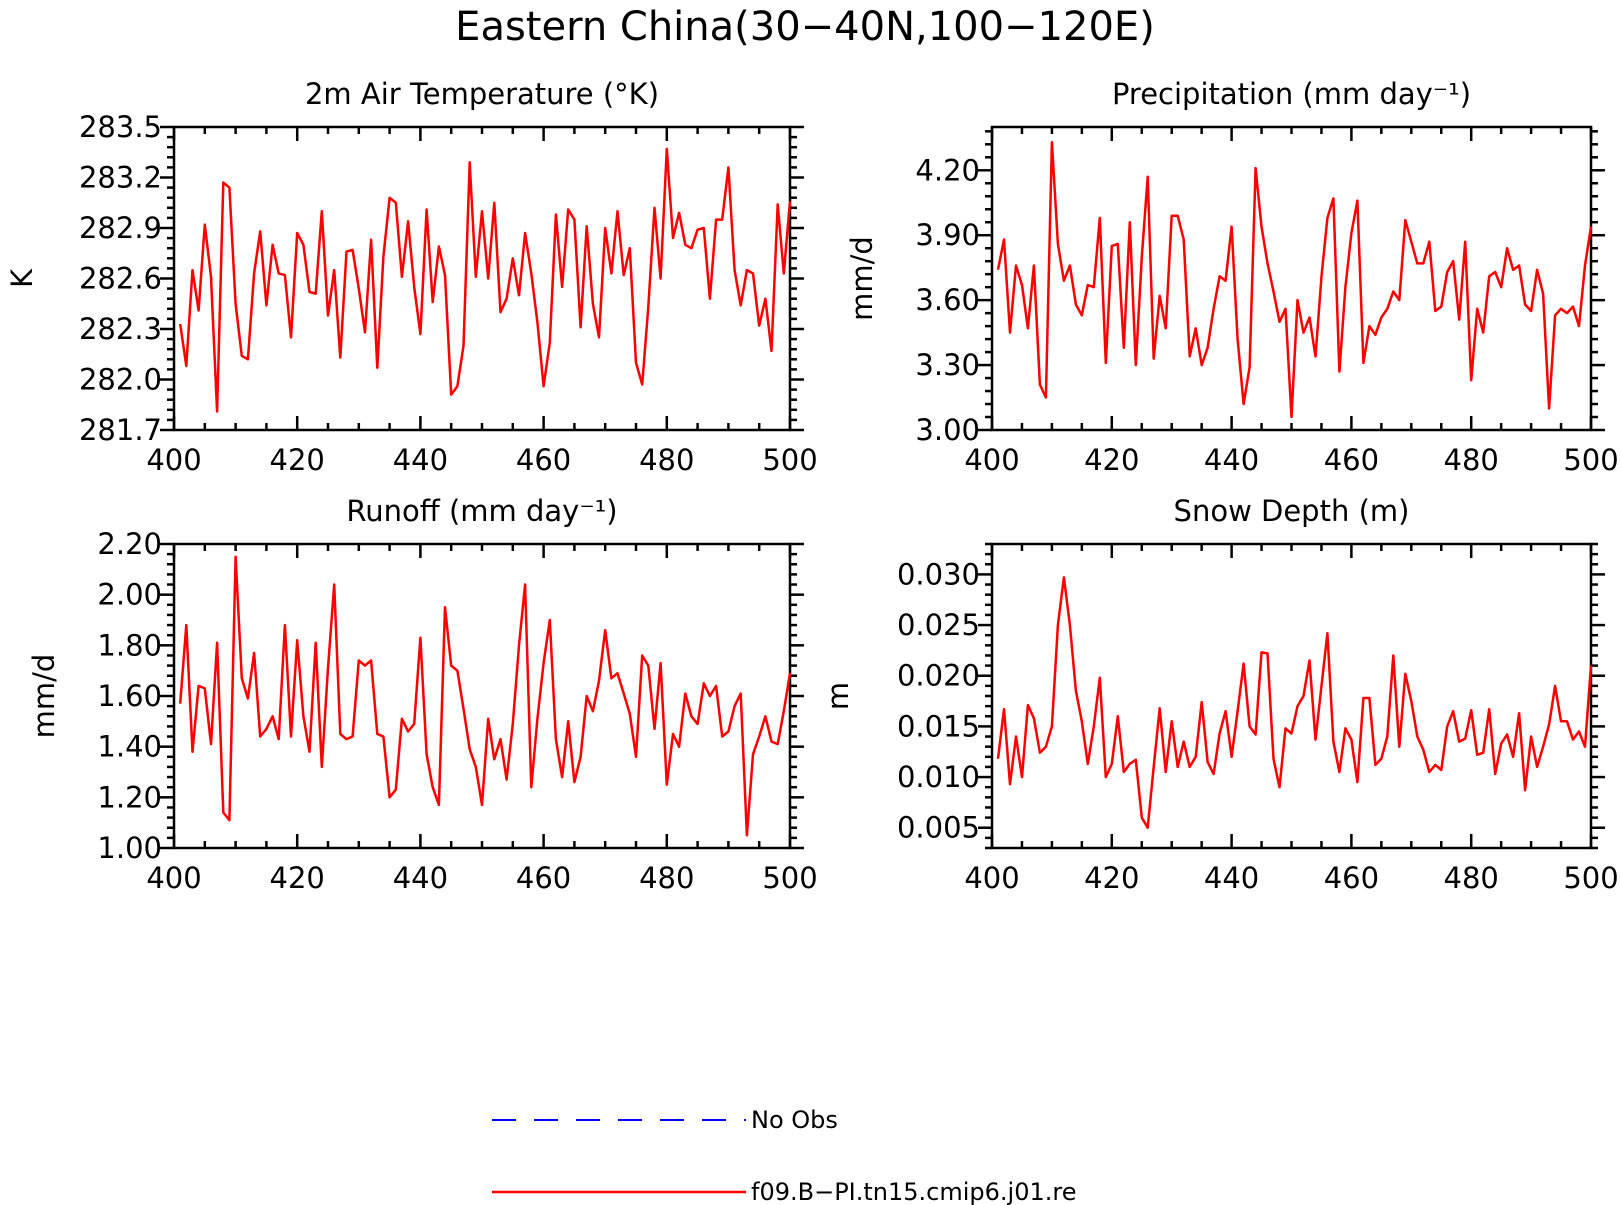 The image size is (1621, 1205). What do you see at coordinates (120, 228) in the screenshot?
I see `y-tick-label: 282.9` at bounding box center [120, 228].